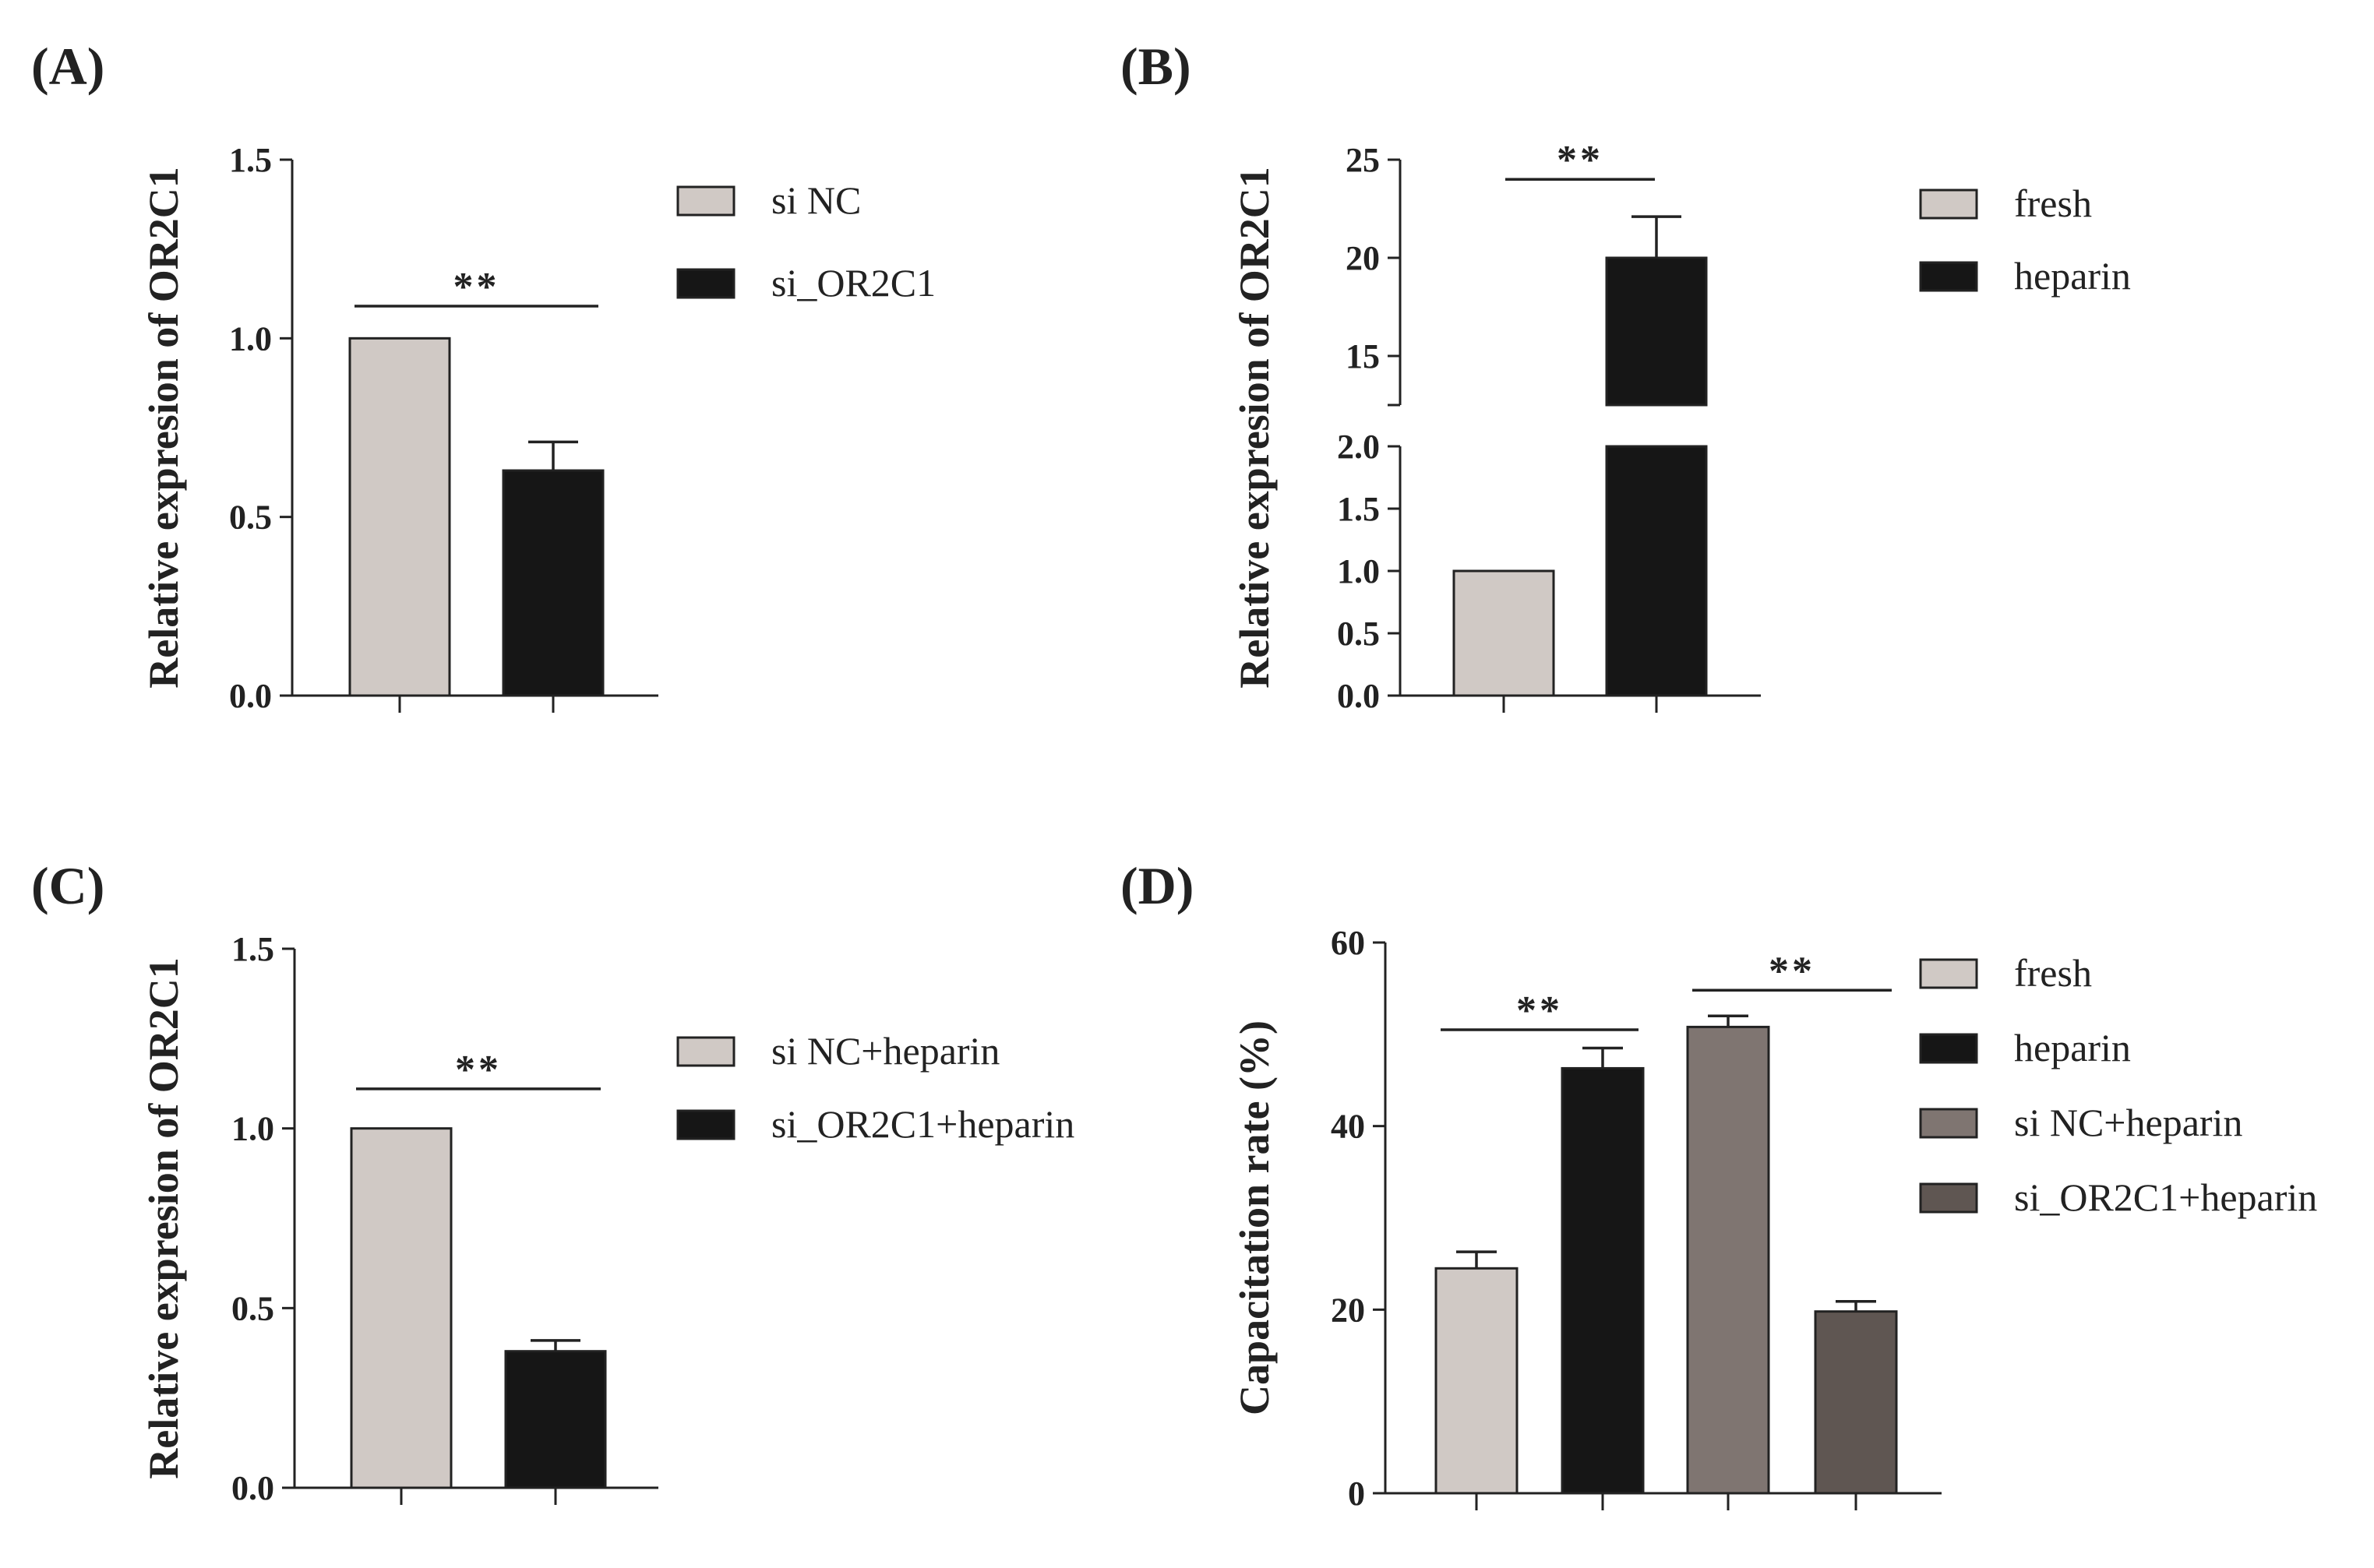 This screenshot has width=2374, height=1568. I want to click on legend-label: si_OR2C1, so click(853, 283).